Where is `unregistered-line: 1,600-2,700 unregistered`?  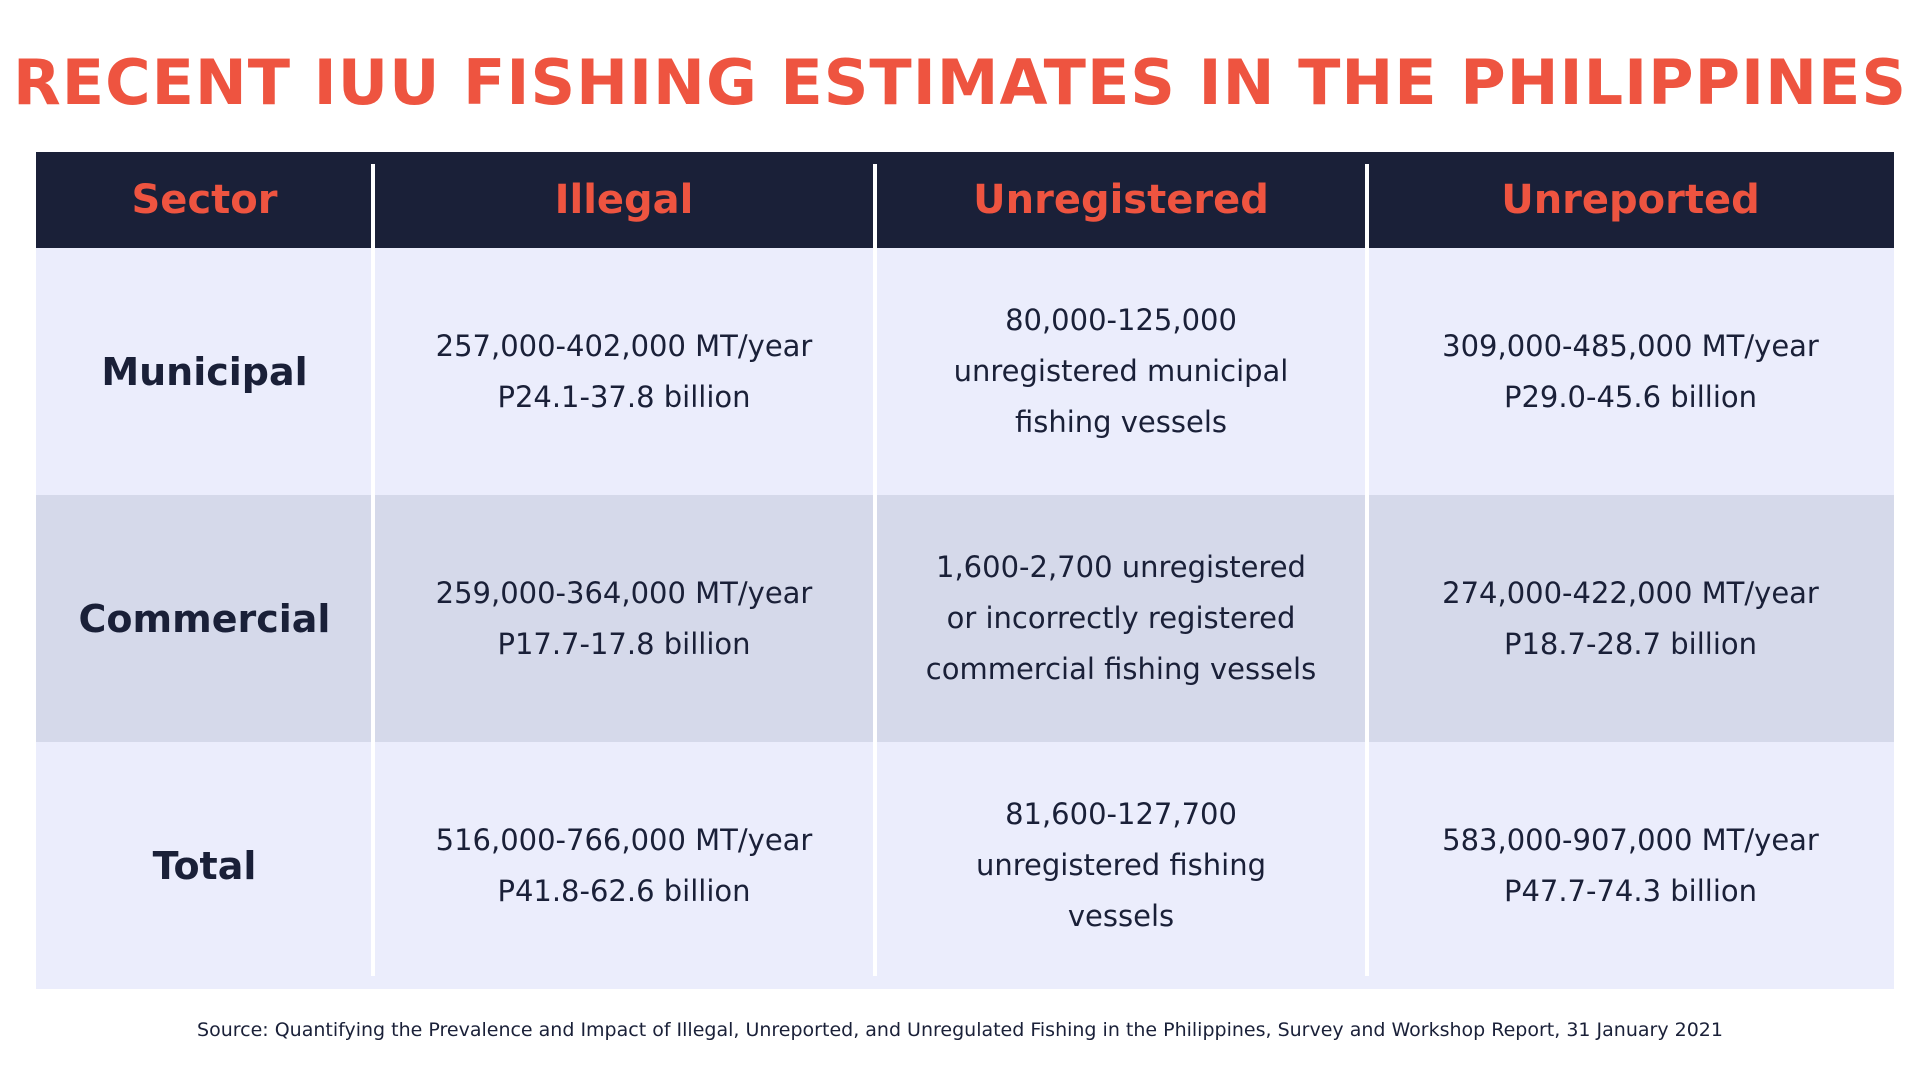 unregistered-line: 1,600-2,700 unregistered is located at coordinates (1121, 567).